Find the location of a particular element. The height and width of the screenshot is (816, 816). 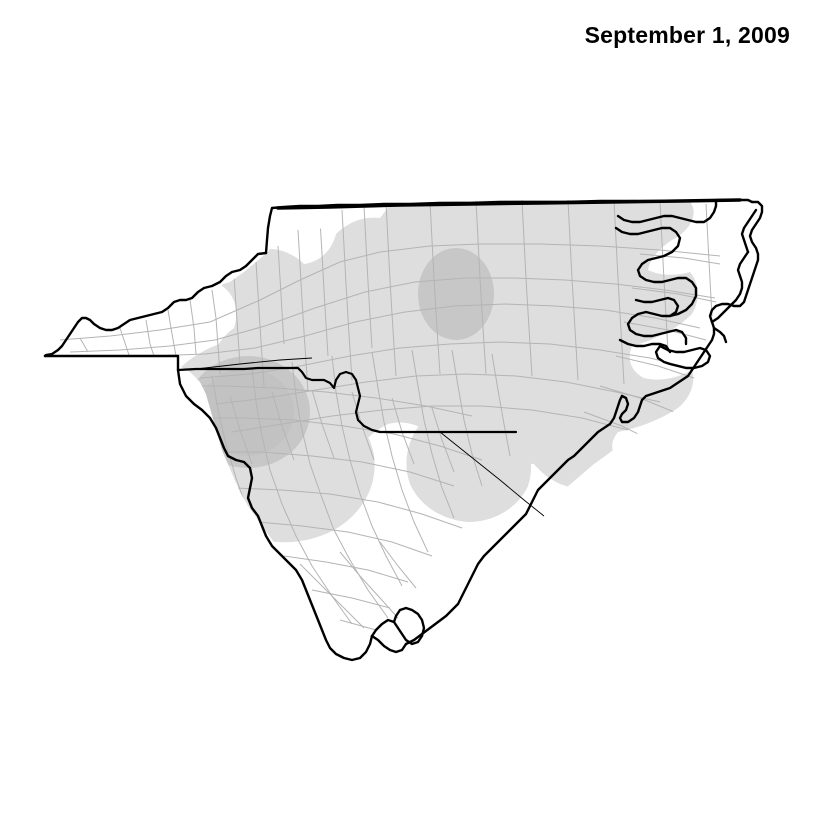

page-title: September 1, 2009 is located at coordinates (687, 35).